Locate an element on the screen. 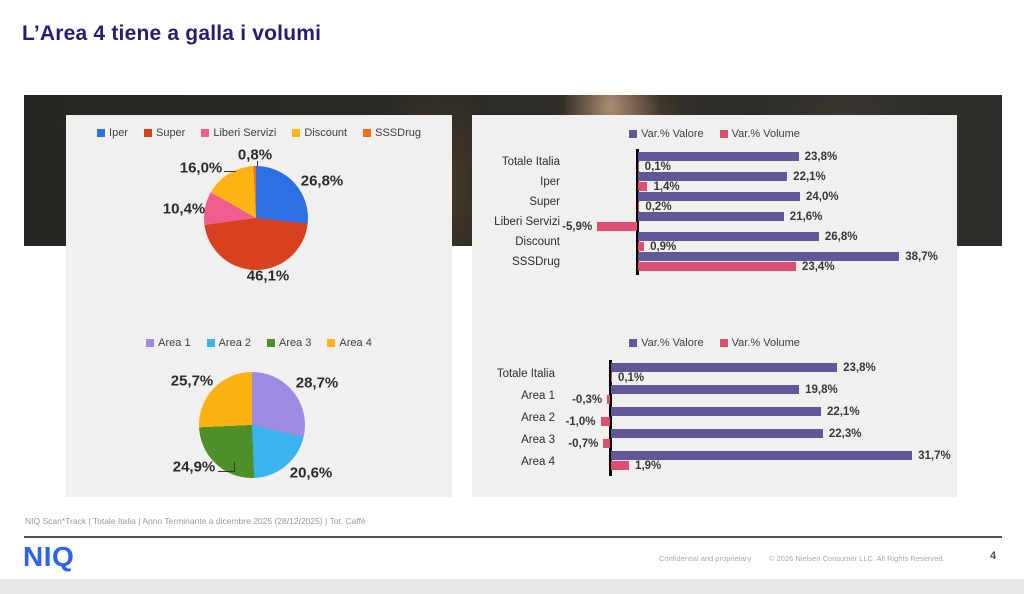 This screenshot has height=594, width=1024. category-label: Area 2 is located at coordinates (538, 418).